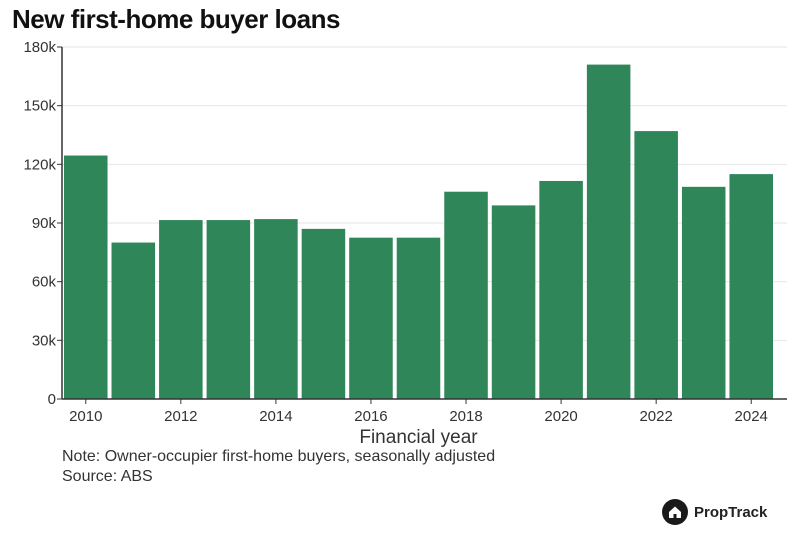 This screenshot has width=800, height=533. I want to click on bar-2020, so click(561, 289).